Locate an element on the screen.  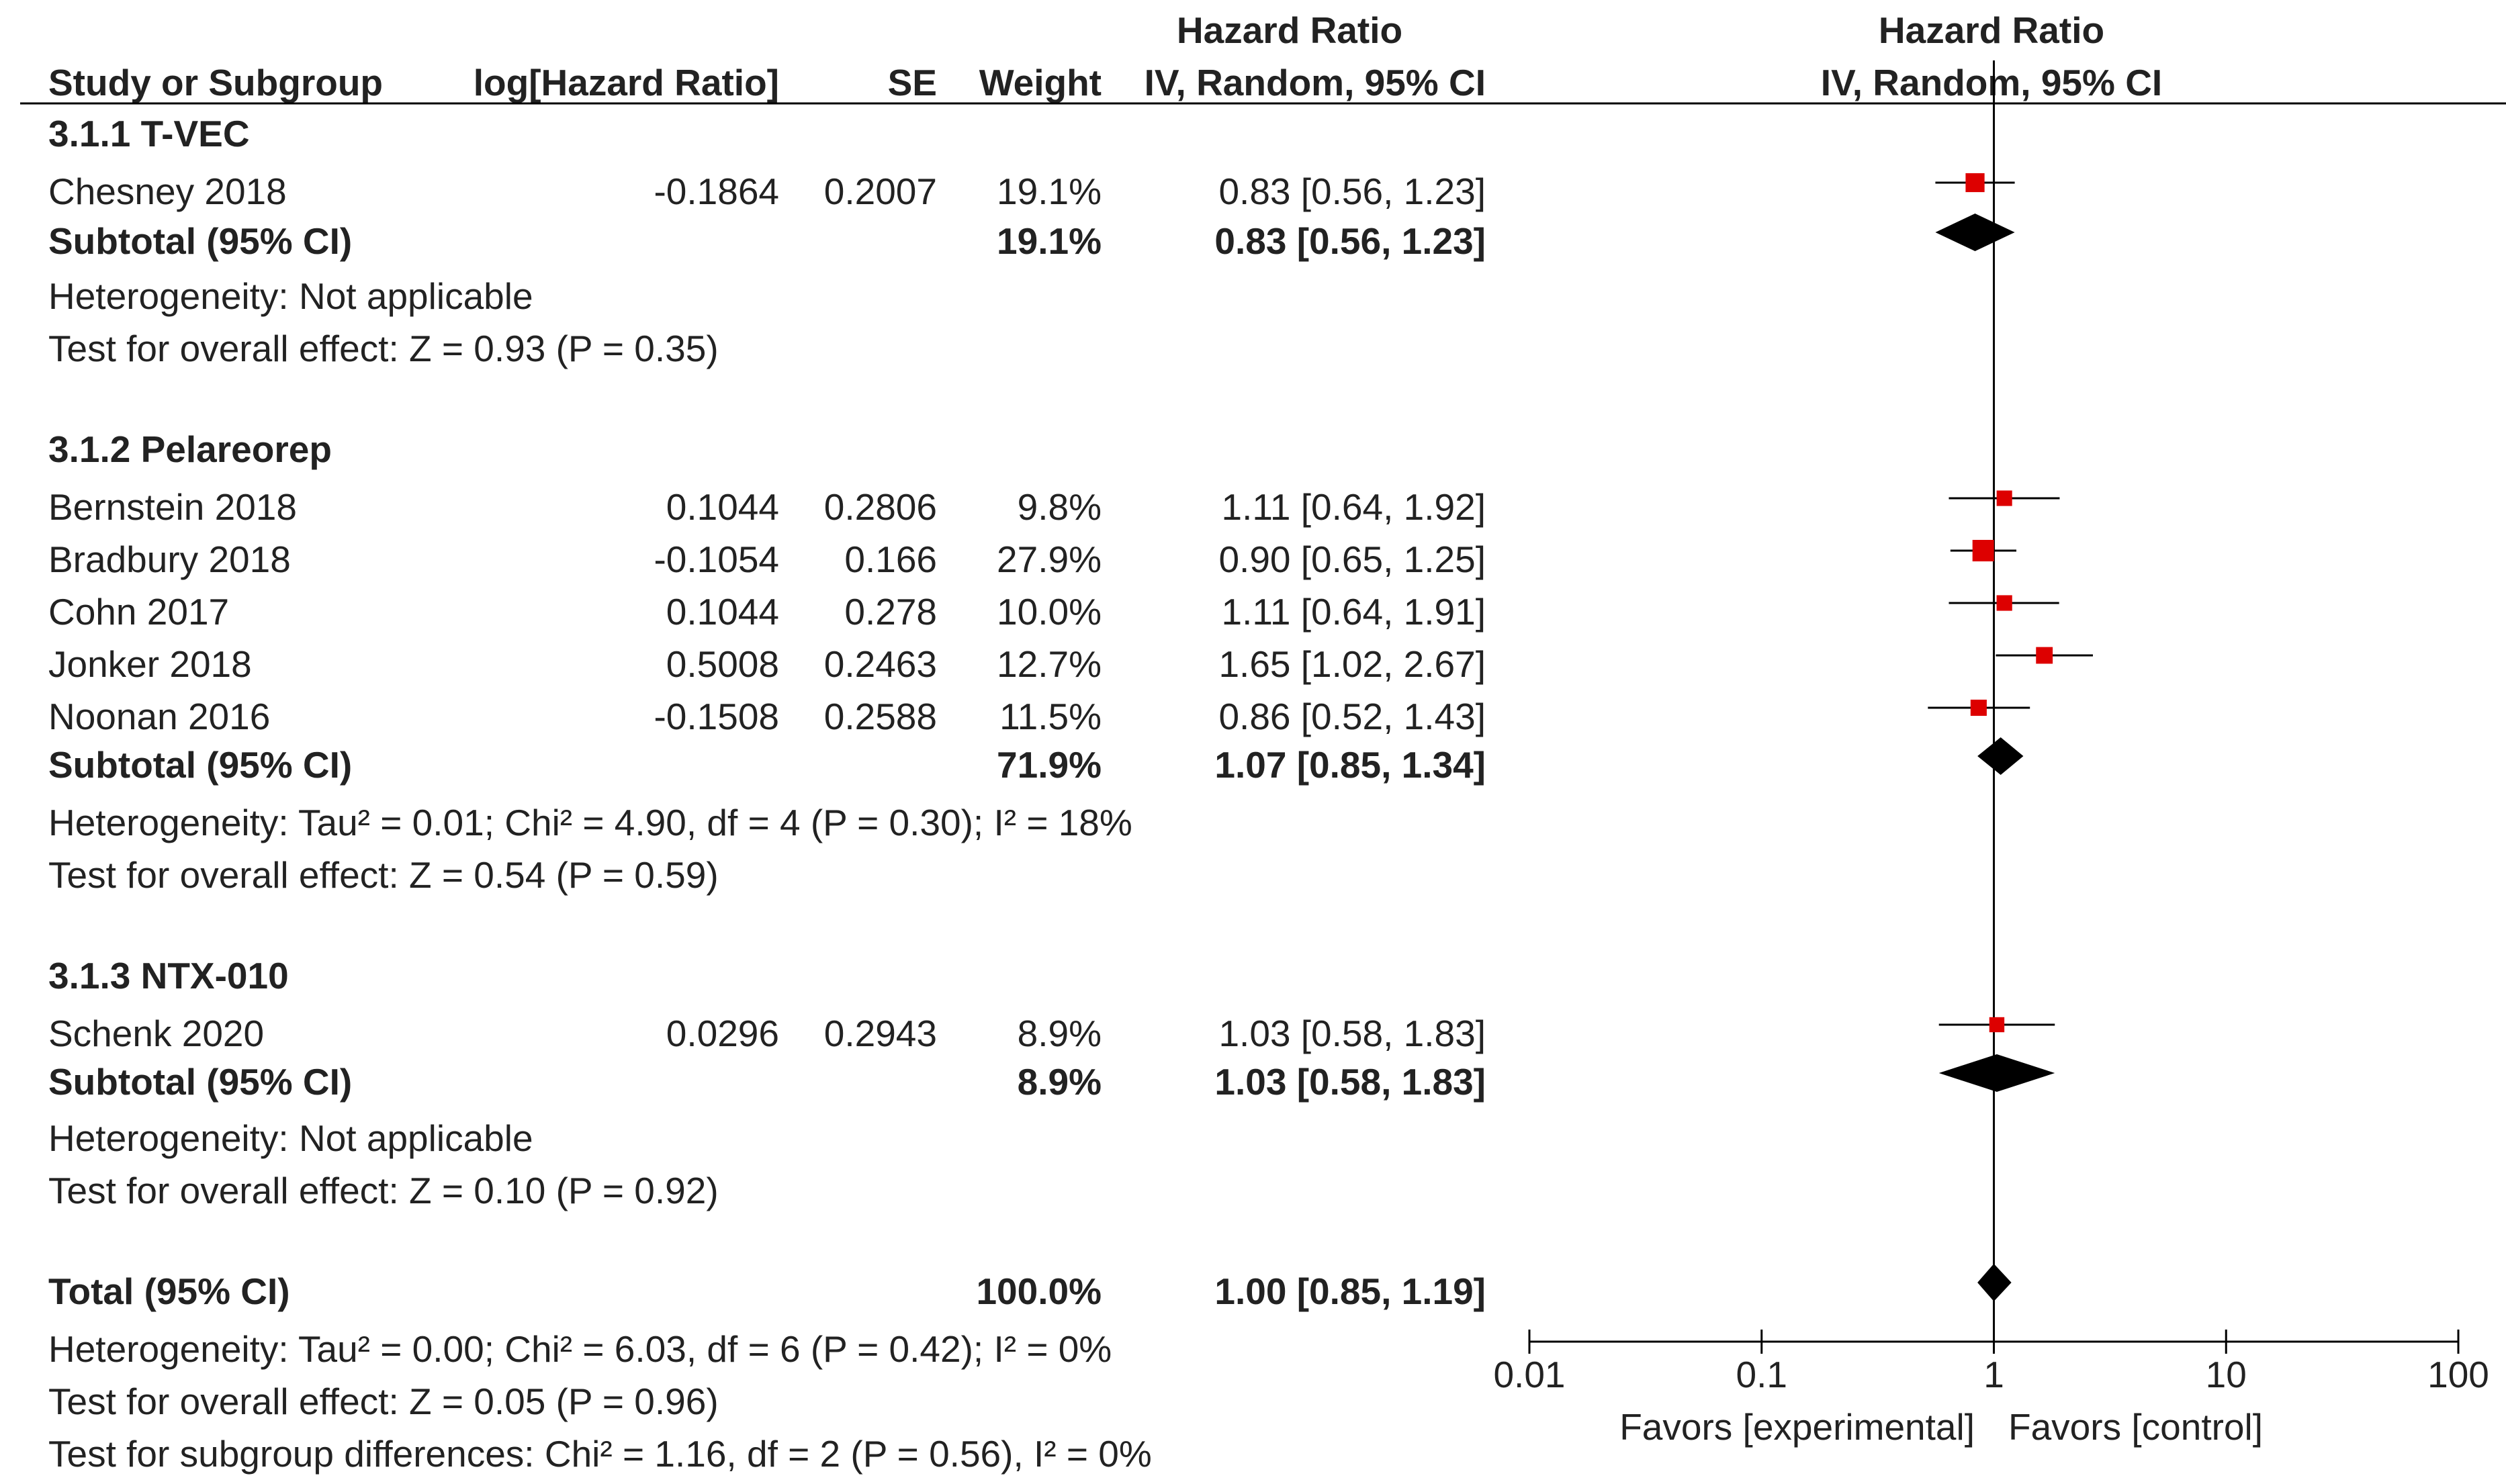
study-name: Cohn 2017 is located at coordinates (139, 612).